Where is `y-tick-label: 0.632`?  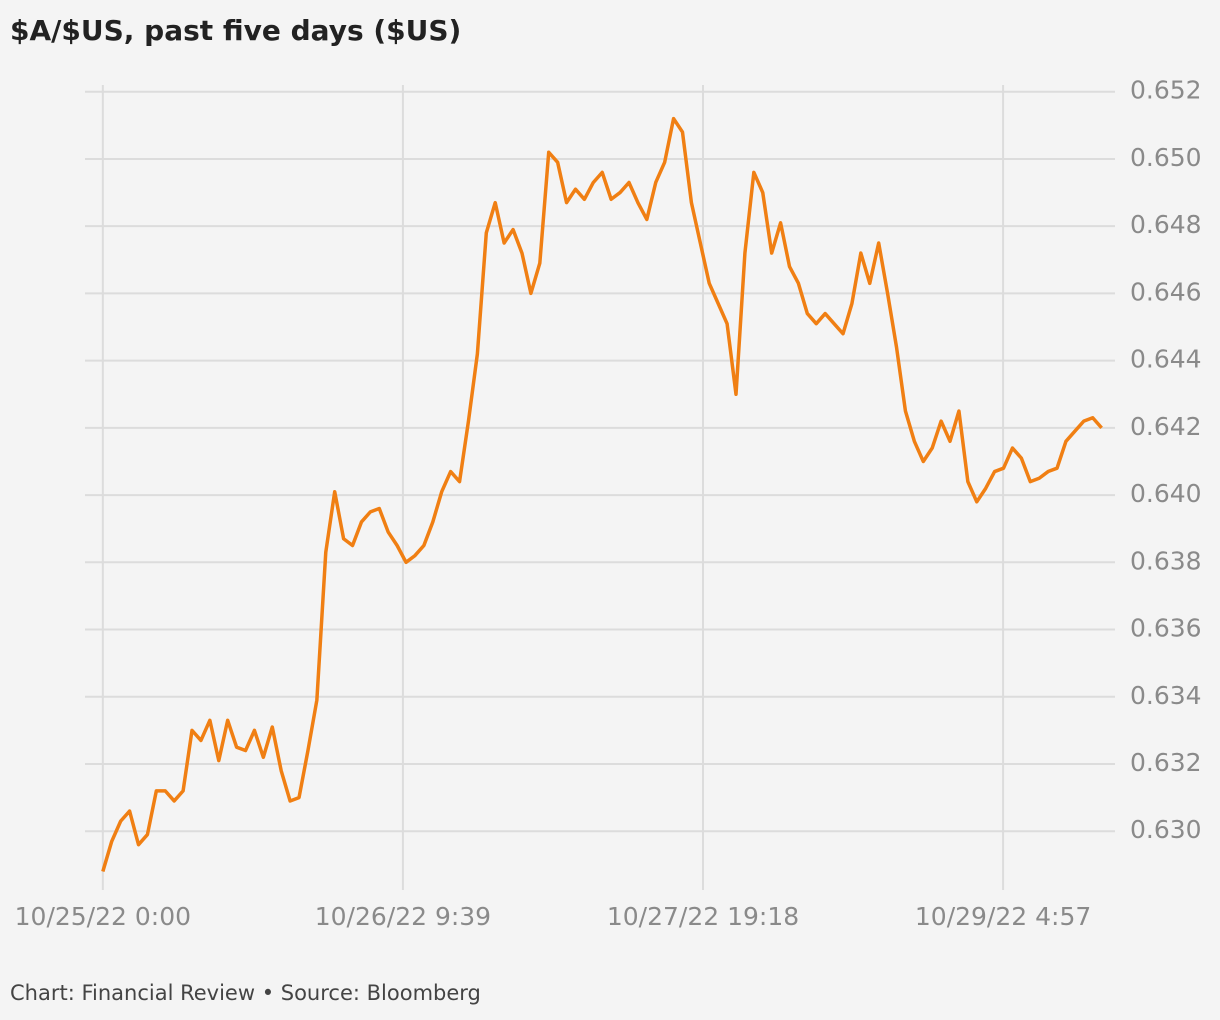 y-tick-label: 0.632 is located at coordinates (1166, 762).